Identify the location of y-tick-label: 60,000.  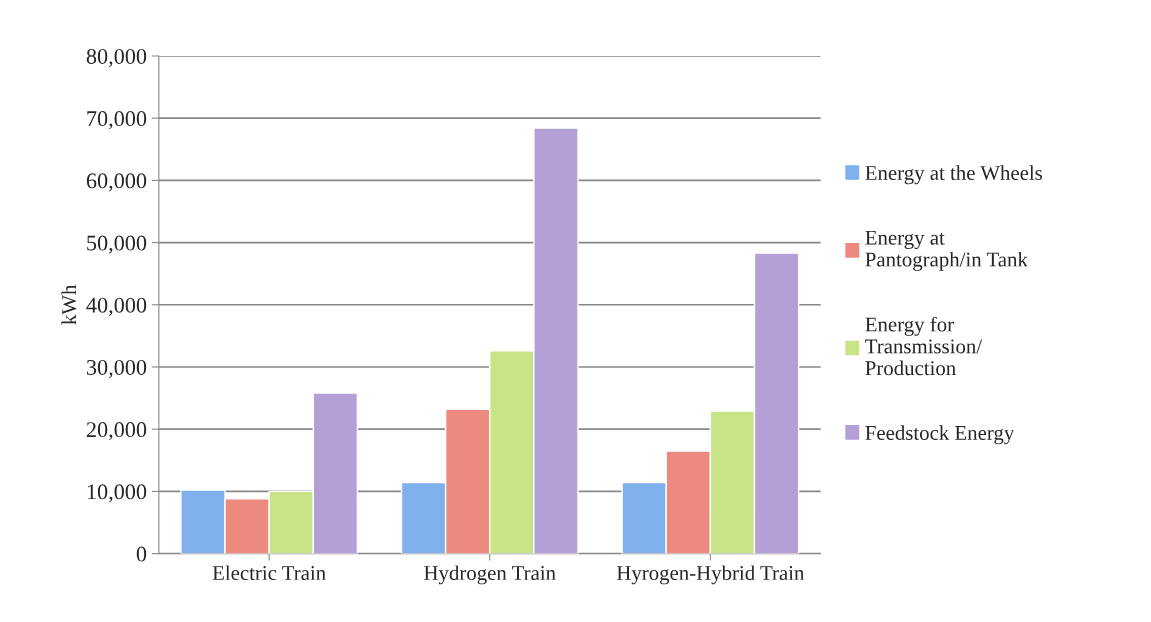
(116, 182).